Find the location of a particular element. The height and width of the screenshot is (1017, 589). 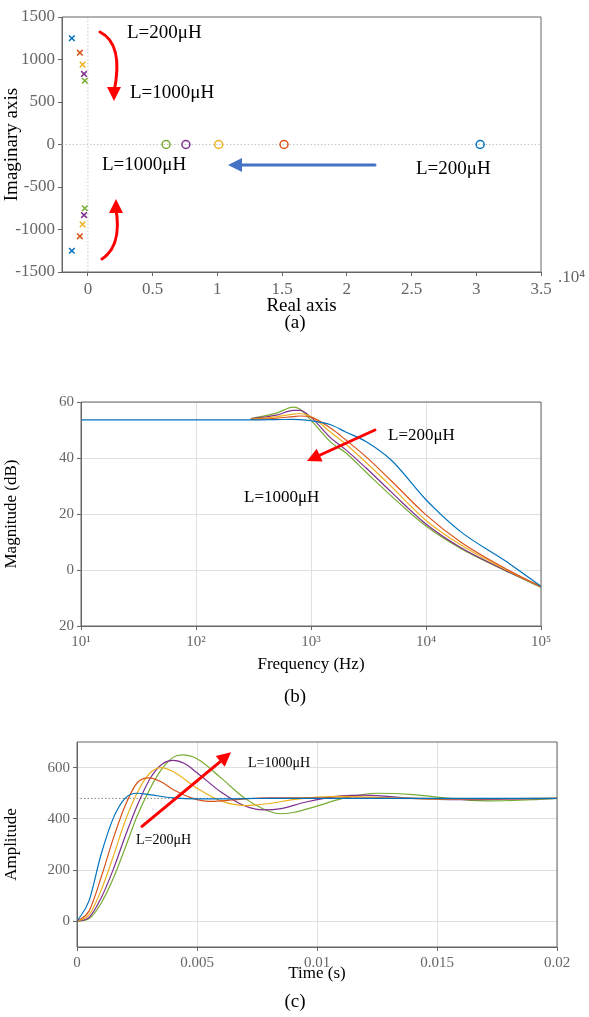

y-tick-label: -1500 is located at coordinates (35, 271).